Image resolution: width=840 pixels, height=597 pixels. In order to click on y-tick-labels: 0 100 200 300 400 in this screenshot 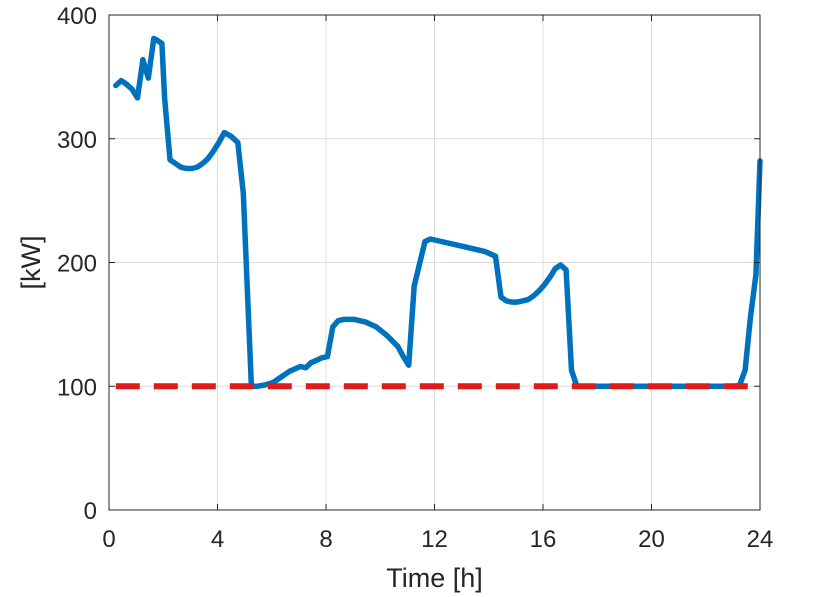, I will do `click(77, 264)`.